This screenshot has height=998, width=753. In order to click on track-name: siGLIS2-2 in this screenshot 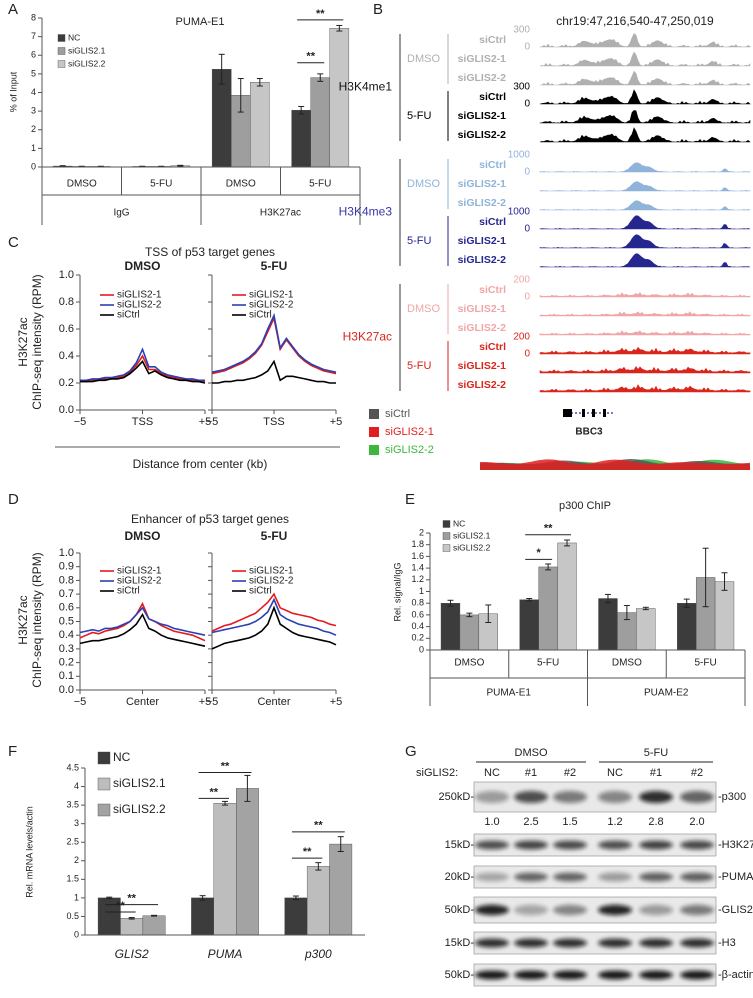, I will do `click(482, 135)`.